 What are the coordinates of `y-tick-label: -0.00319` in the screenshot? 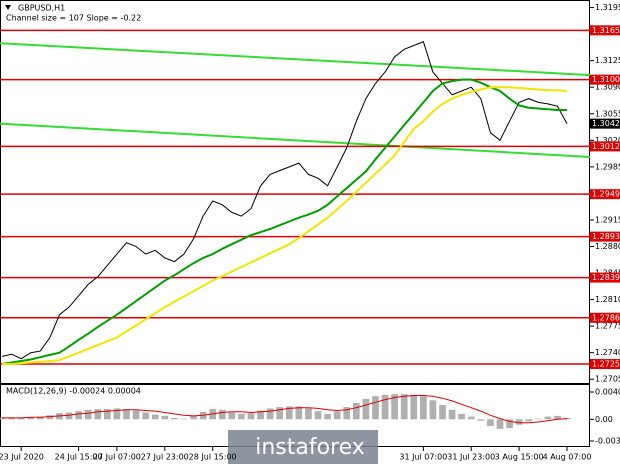 It's located at (607, 441).